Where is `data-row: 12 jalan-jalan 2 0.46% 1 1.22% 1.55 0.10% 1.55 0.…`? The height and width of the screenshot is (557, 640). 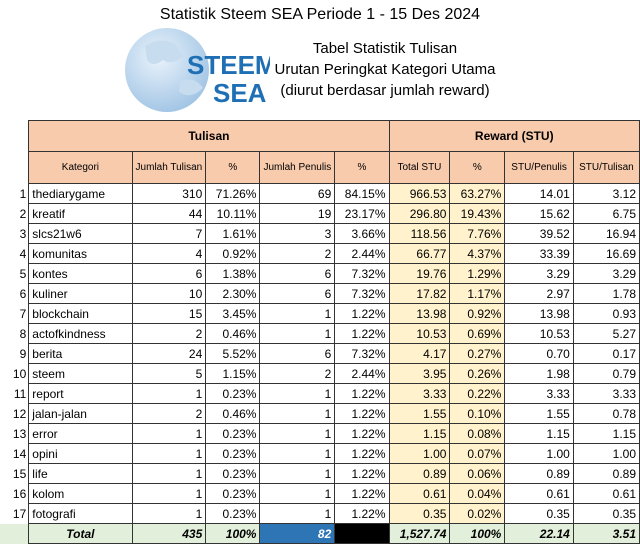
data-row: 12 jalan-jalan 2 0.46% 1 1.22% 1.55 0.10% 1.55 0.… is located at coordinates (320, 413).